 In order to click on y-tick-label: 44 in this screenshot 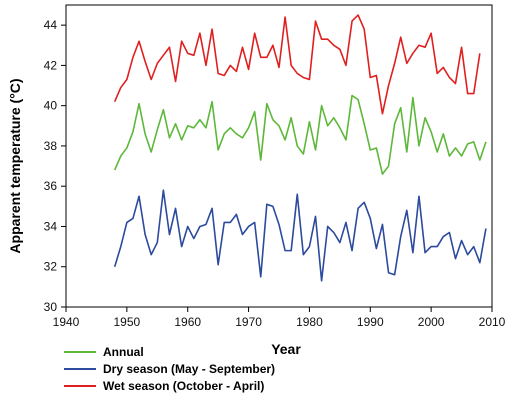, I will do `click(51, 25)`.